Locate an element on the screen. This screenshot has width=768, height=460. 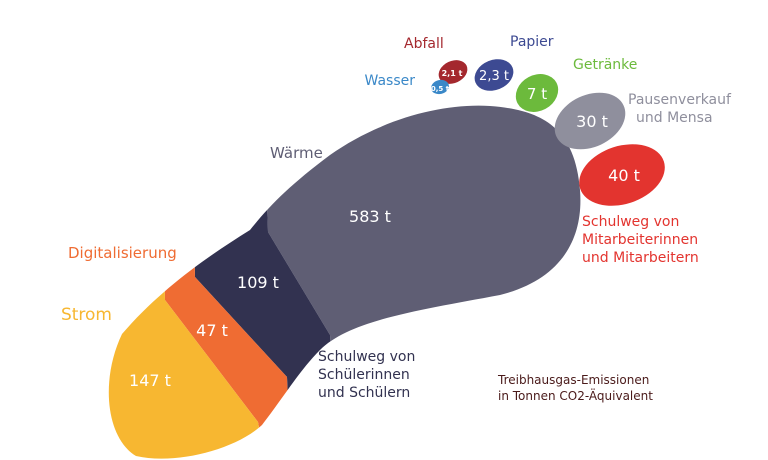
toe-pausenverkauf is located at coordinates (590, 121).